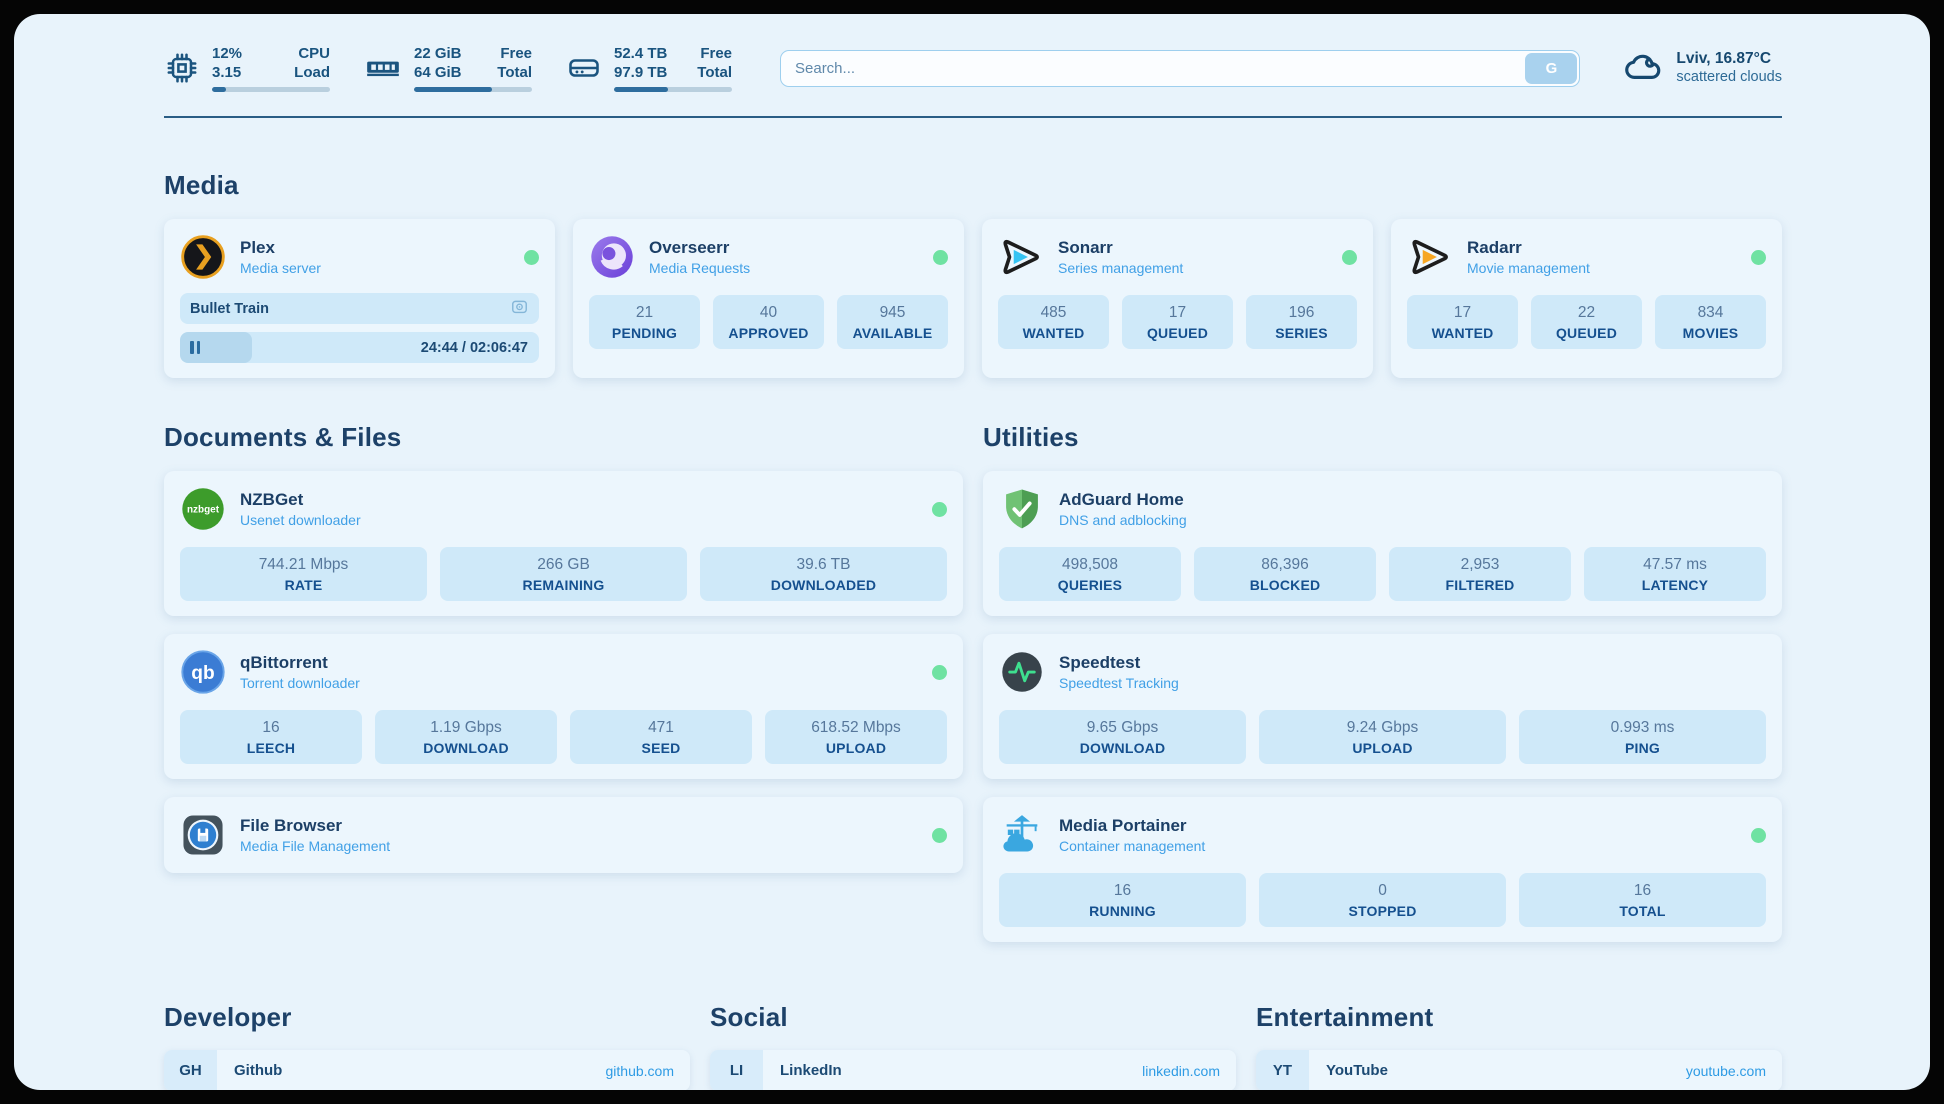  What do you see at coordinates (644, 333) in the screenshot?
I see `stat-label: PENDING` at bounding box center [644, 333].